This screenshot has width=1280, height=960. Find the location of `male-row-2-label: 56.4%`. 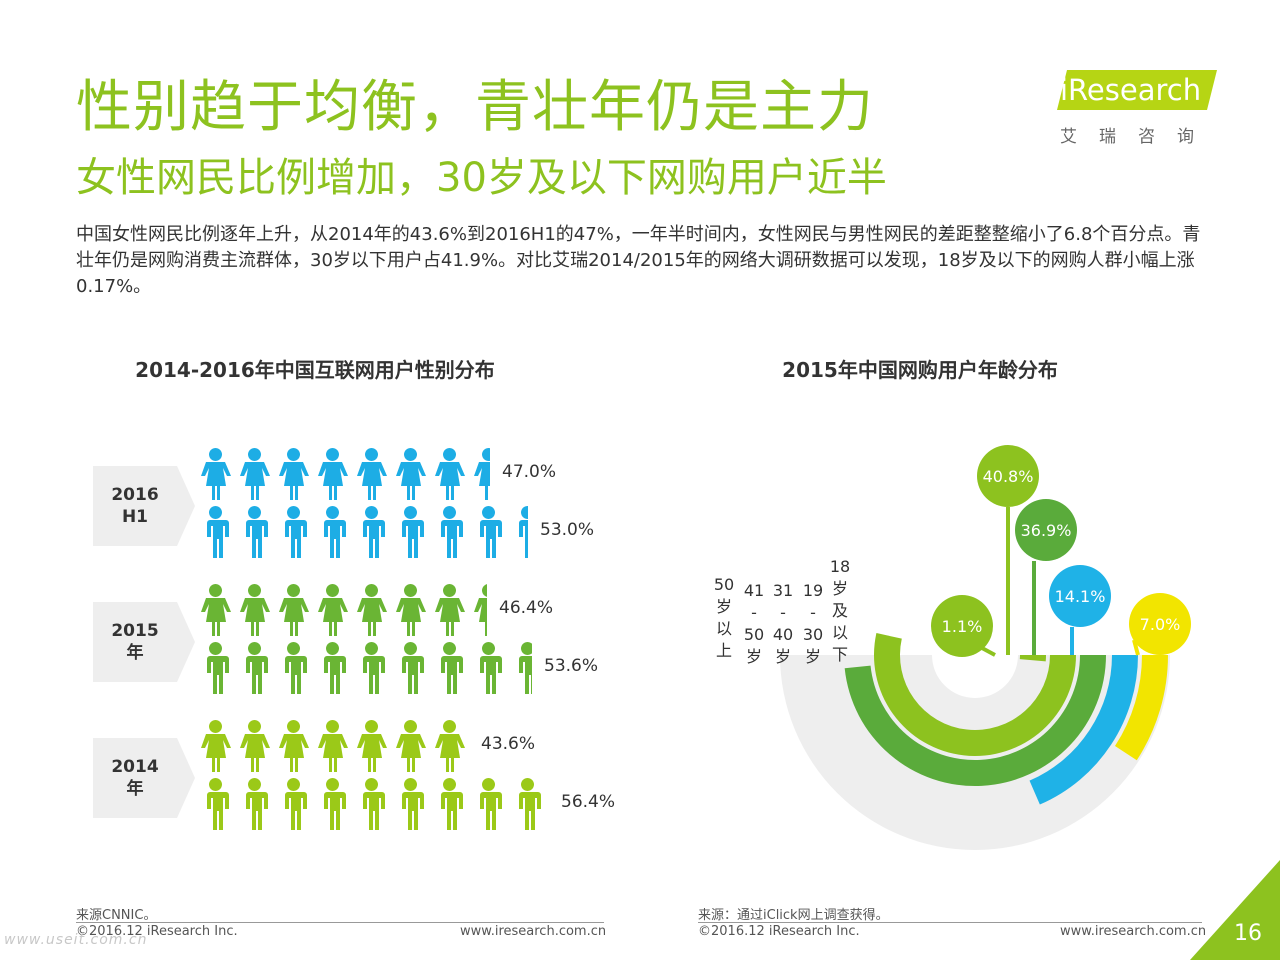

male-row-2-label: 56.4% is located at coordinates (588, 802).